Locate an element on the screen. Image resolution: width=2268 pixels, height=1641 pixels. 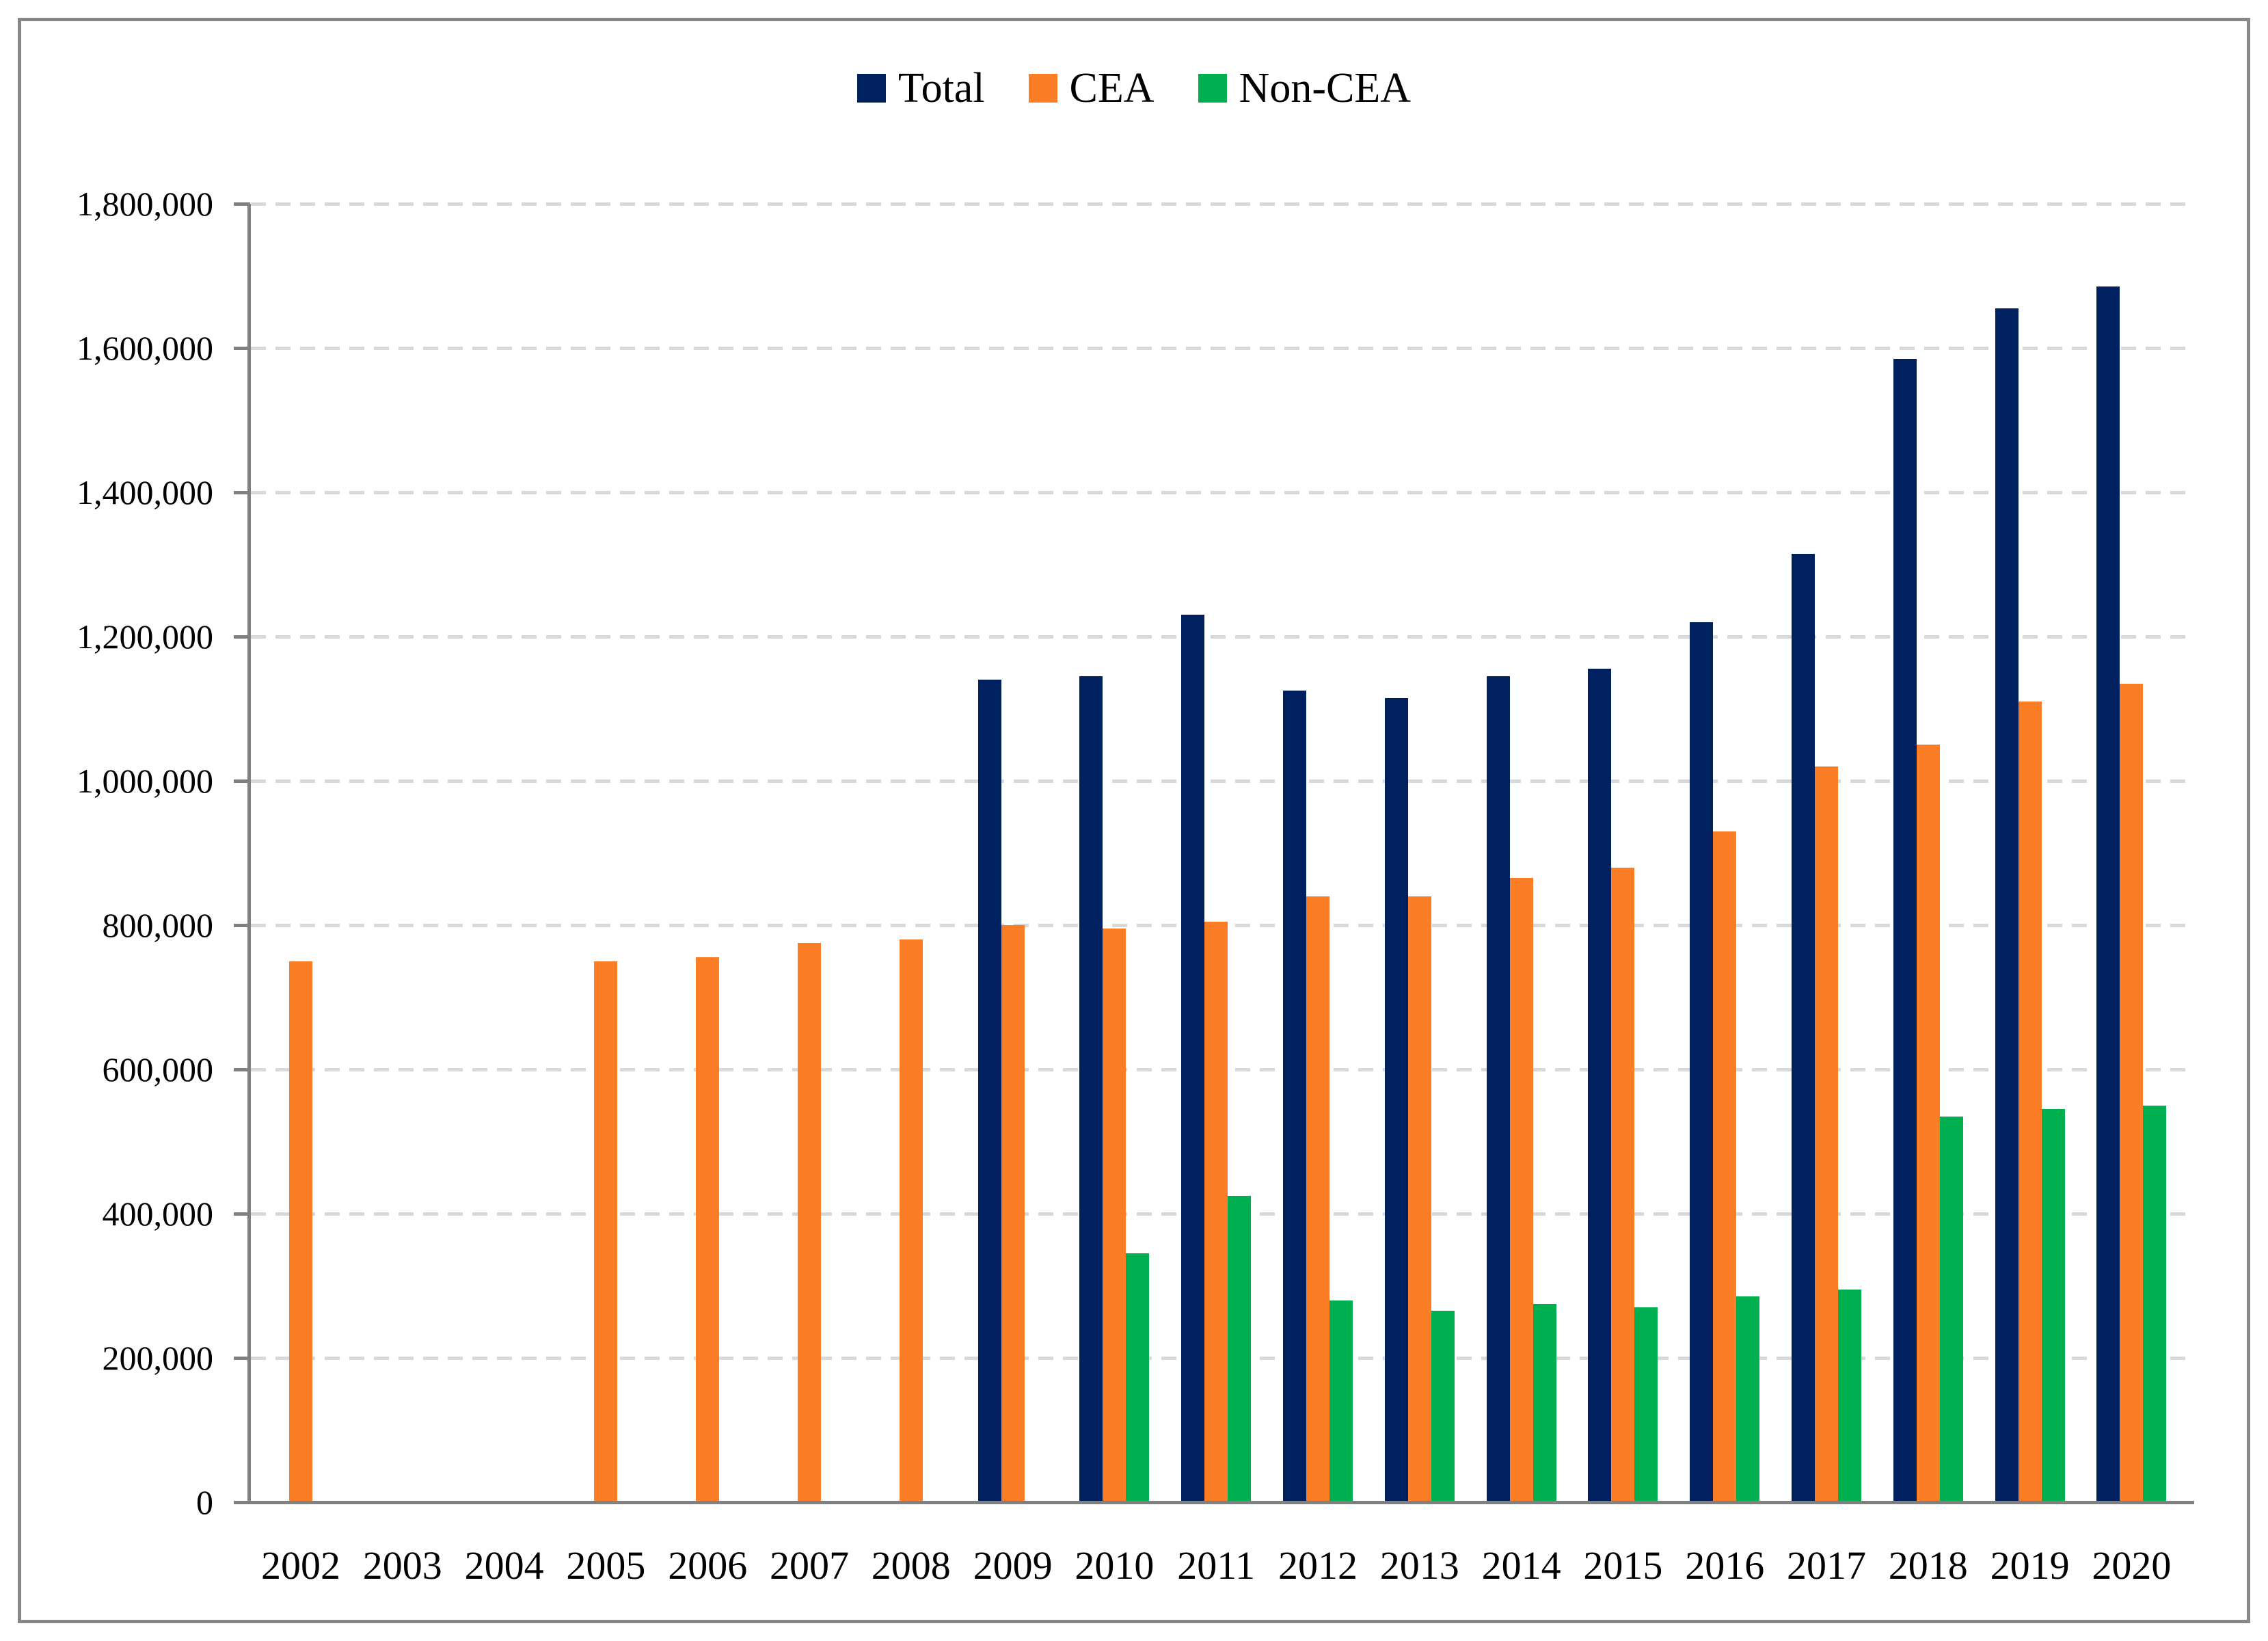
legend-item-noncea: Non-CEA is located at coordinates (1304, 88).